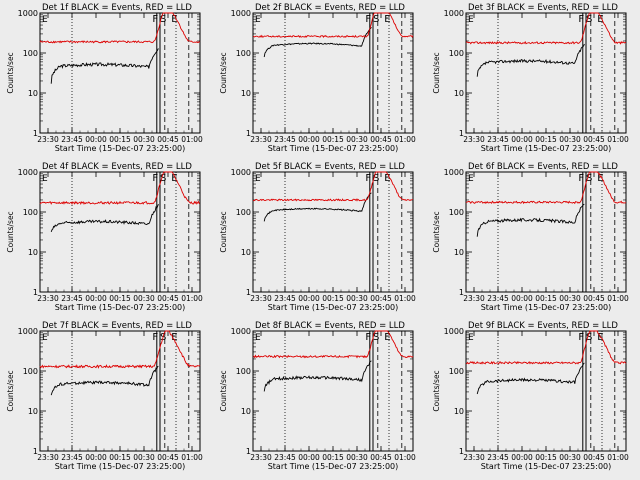  I want to click on panel-title: Det 1f BLACK = Events, RED = LLD, so click(117, 8).